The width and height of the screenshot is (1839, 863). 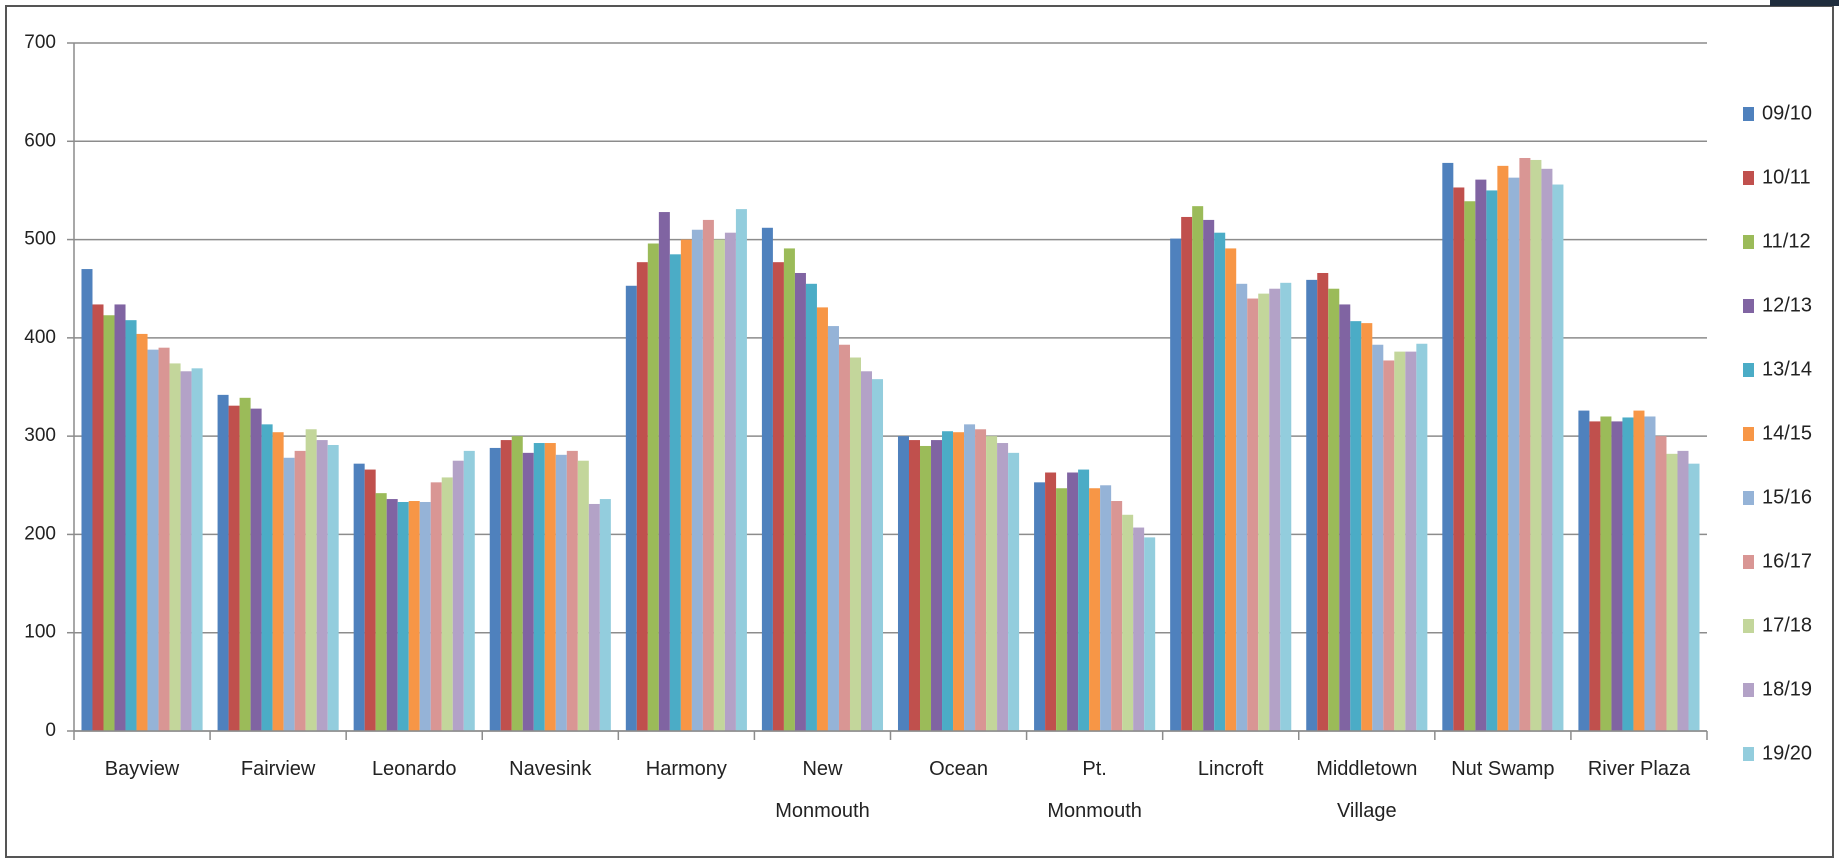 What do you see at coordinates (414, 769) in the screenshot?
I see `x-tick-label: Leonardo` at bounding box center [414, 769].